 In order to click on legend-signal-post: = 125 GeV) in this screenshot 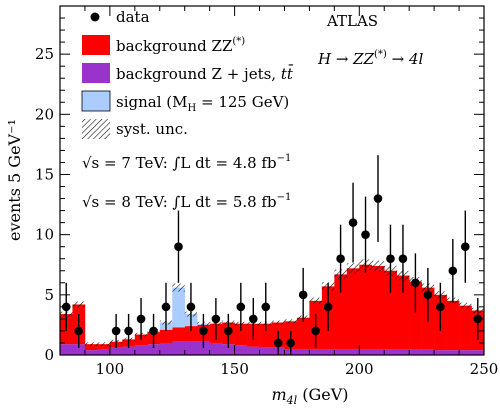, I will do `click(242, 102)`.